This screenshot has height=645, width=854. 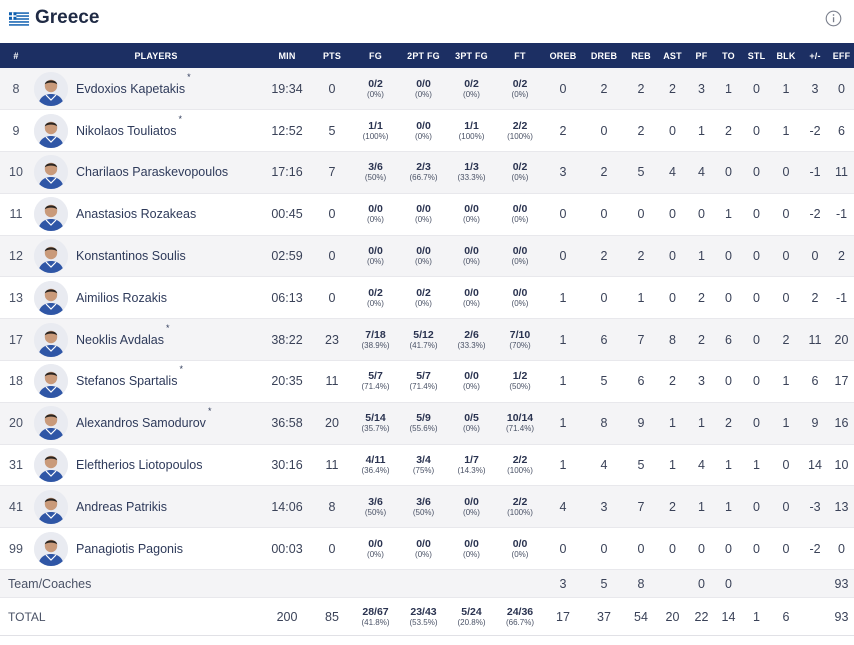 I want to click on turnovers: 2, so click(x=728, y=130).